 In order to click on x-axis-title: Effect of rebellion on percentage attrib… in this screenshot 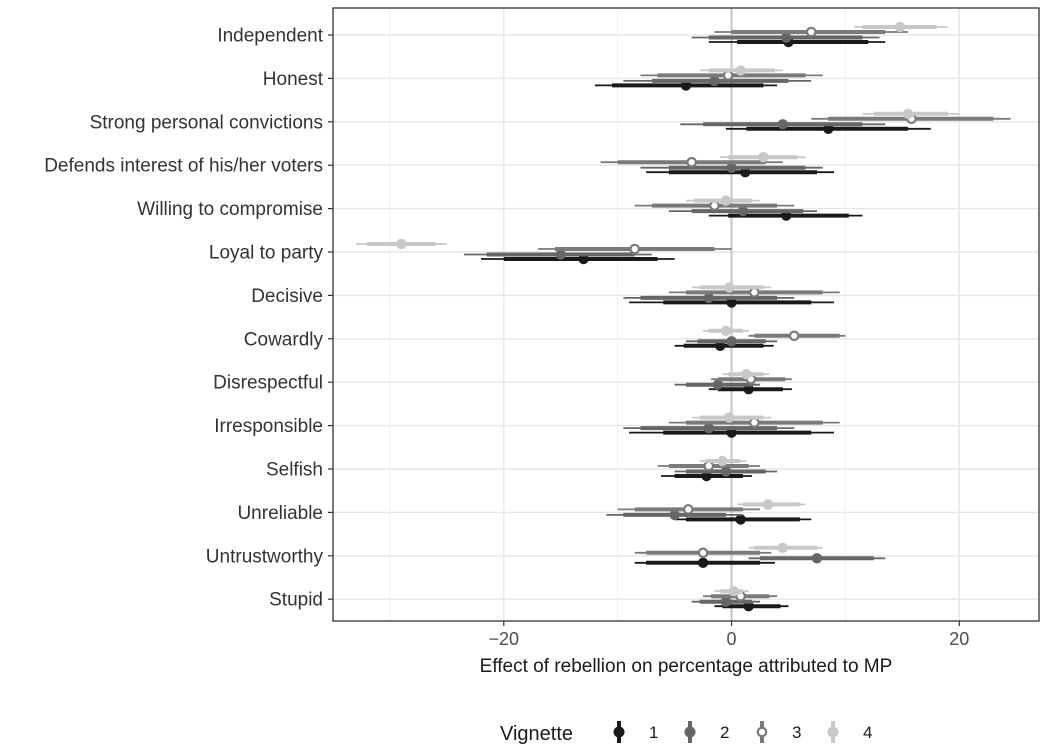, I will do `click(686, 666)`.